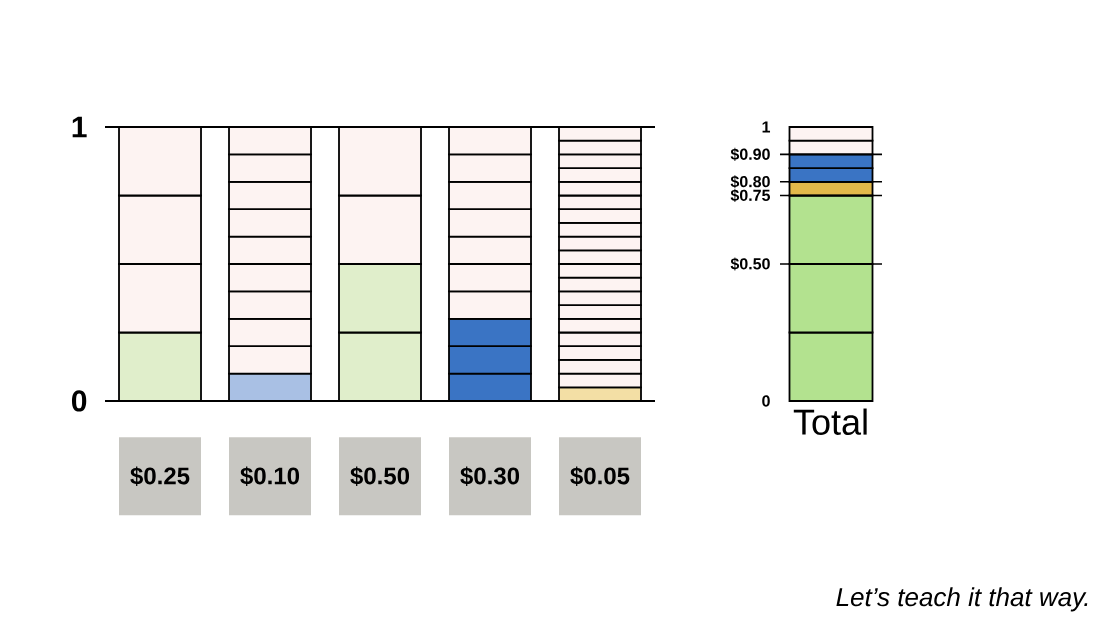 The height and width of the screenshot is (621, 1104). Describe the element at coordinates (160, 476) in the screenshot. I see `x-tick-label: $0.25` at that location.